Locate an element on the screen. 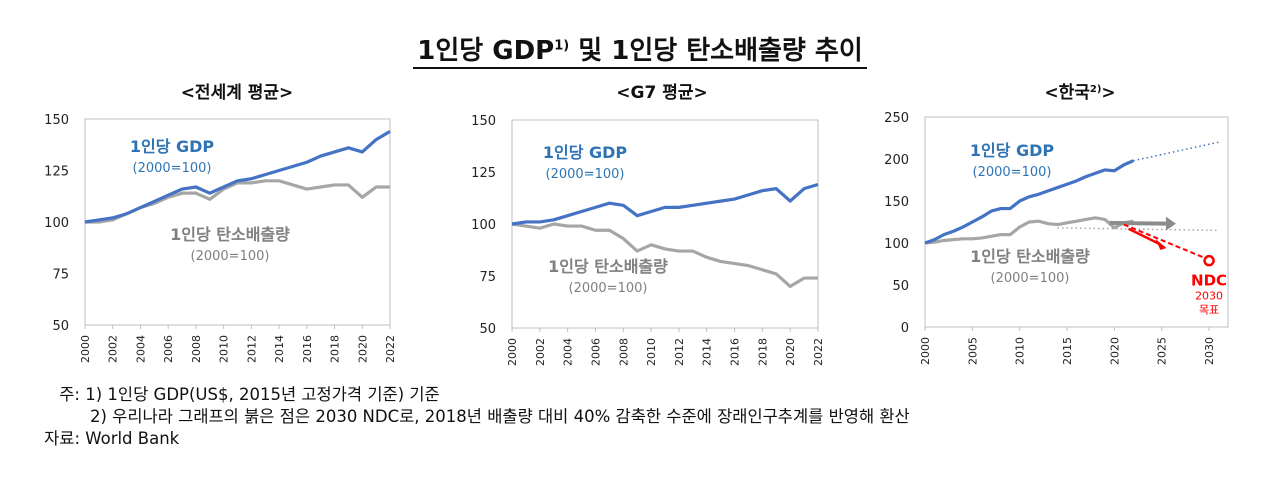  panel-title: <전세계 평균> is located at coordinates (237, 93).